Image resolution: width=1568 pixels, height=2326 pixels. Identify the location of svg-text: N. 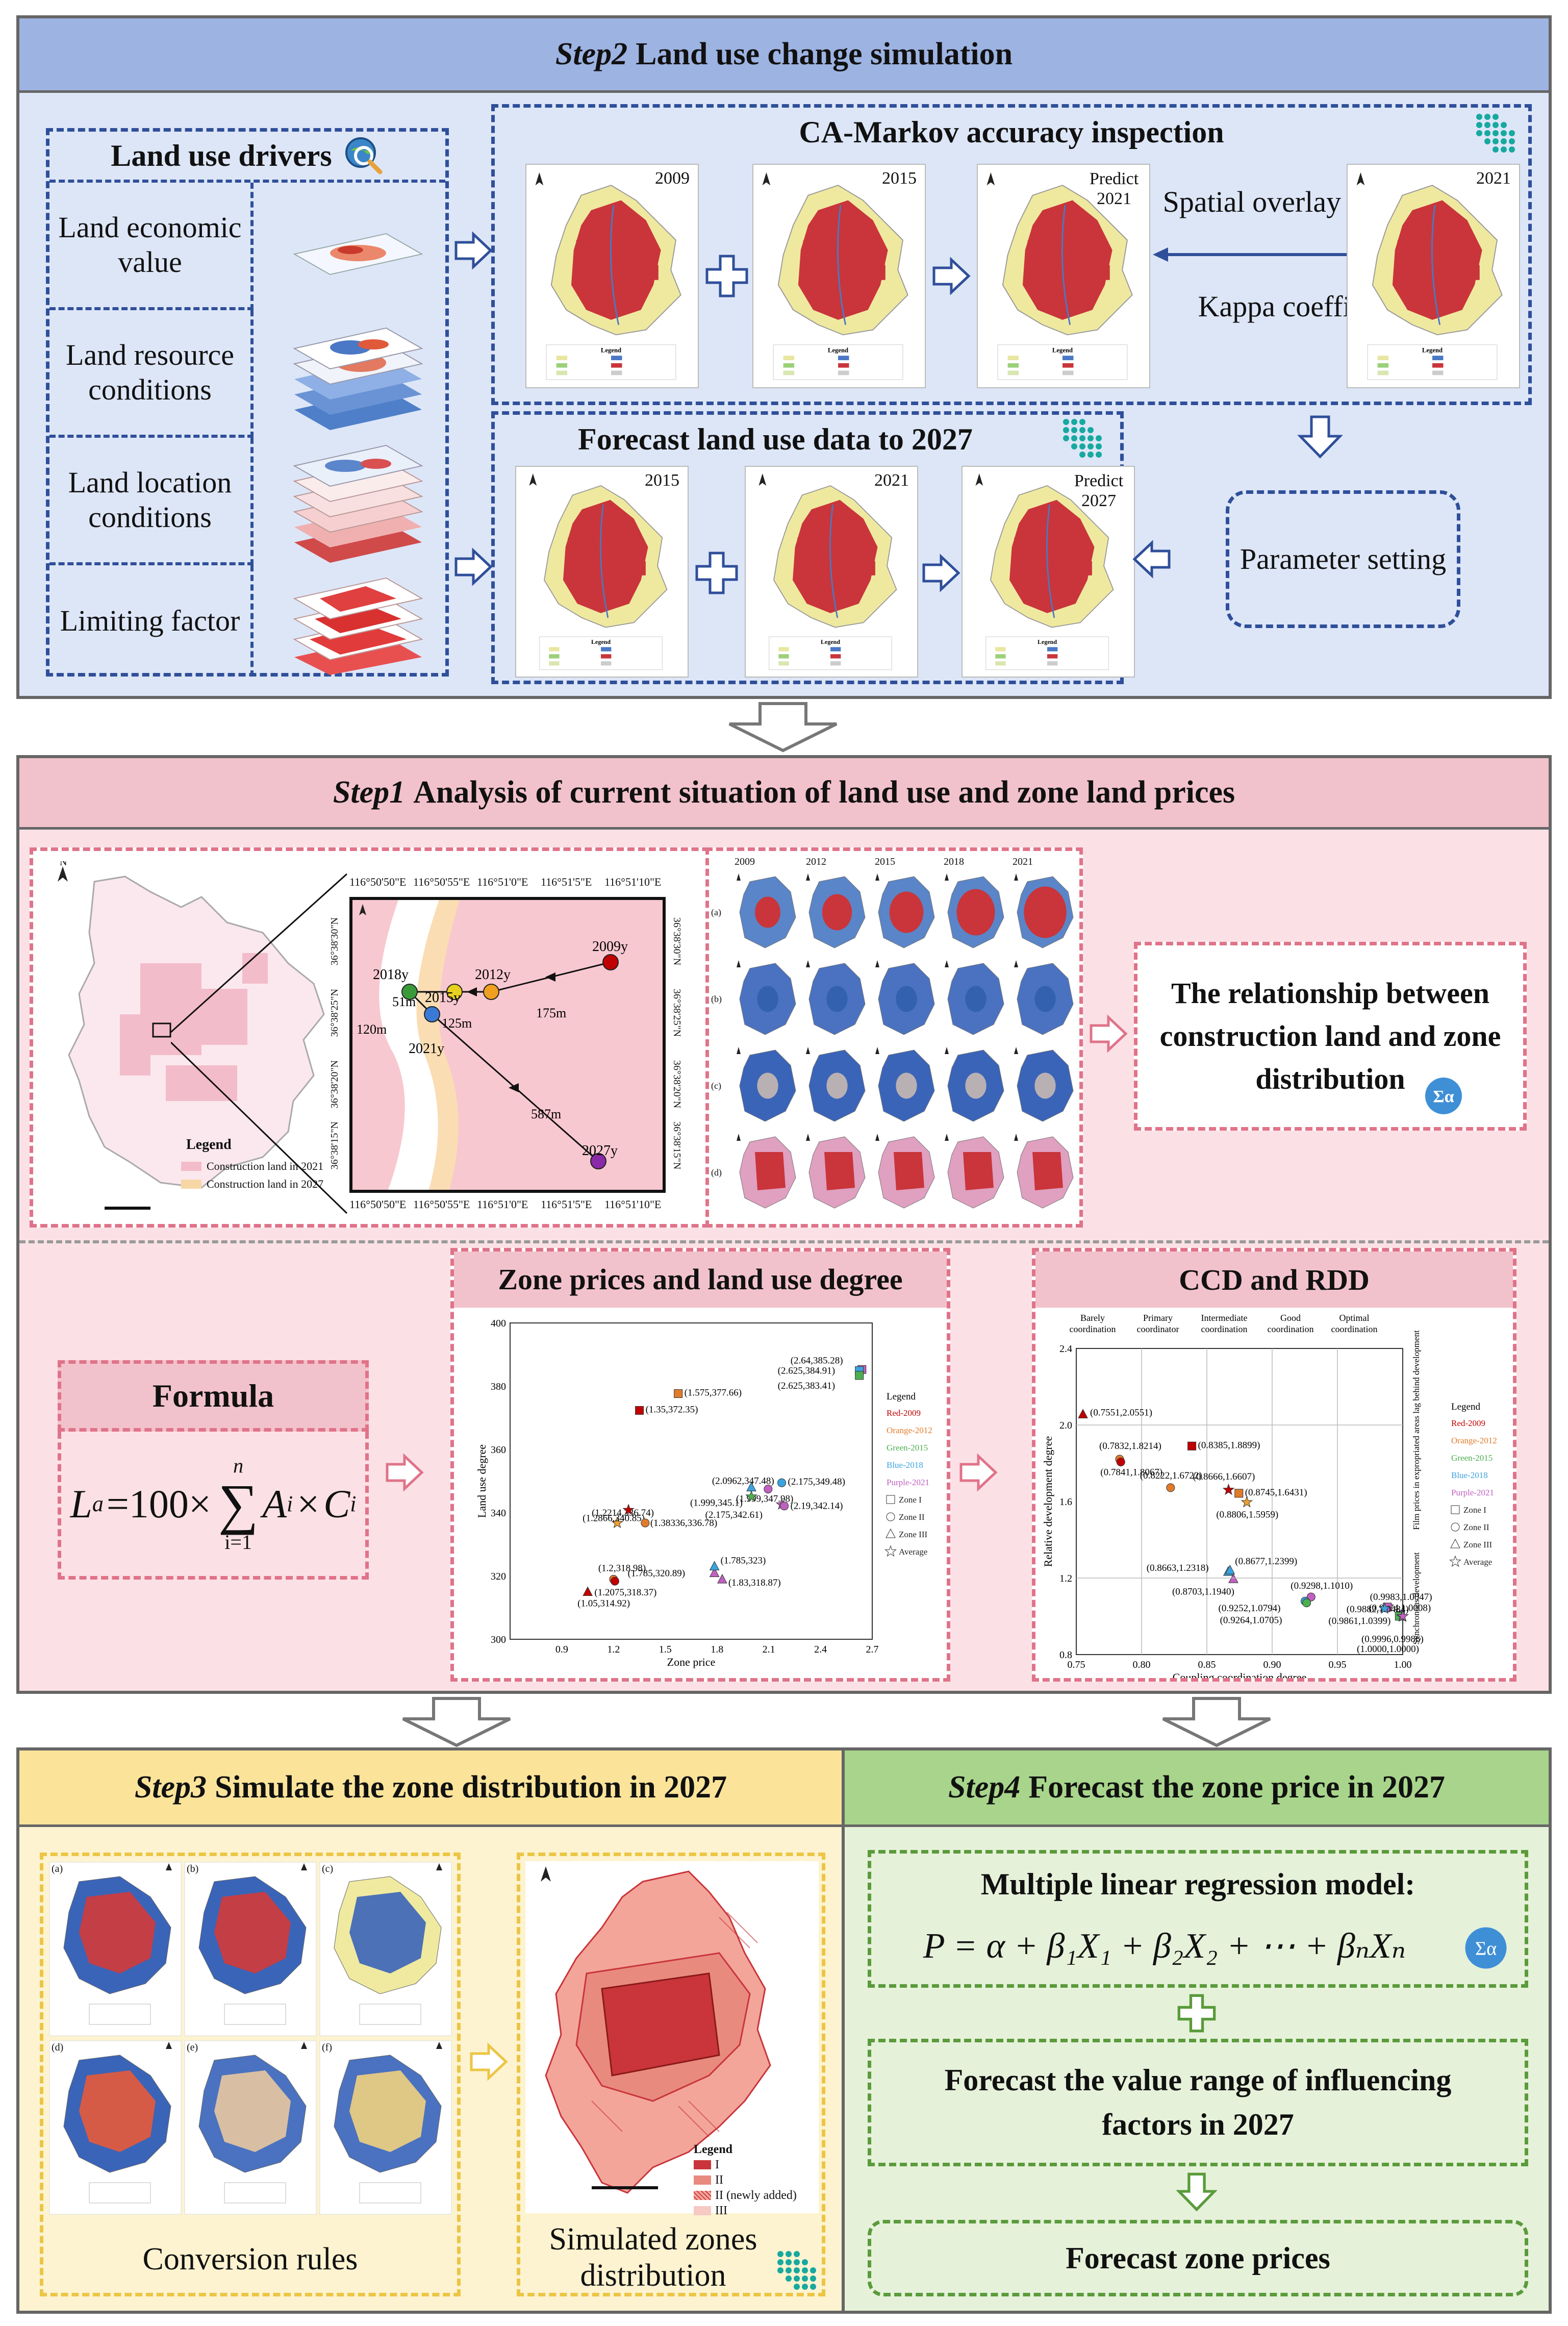
(63, 864).